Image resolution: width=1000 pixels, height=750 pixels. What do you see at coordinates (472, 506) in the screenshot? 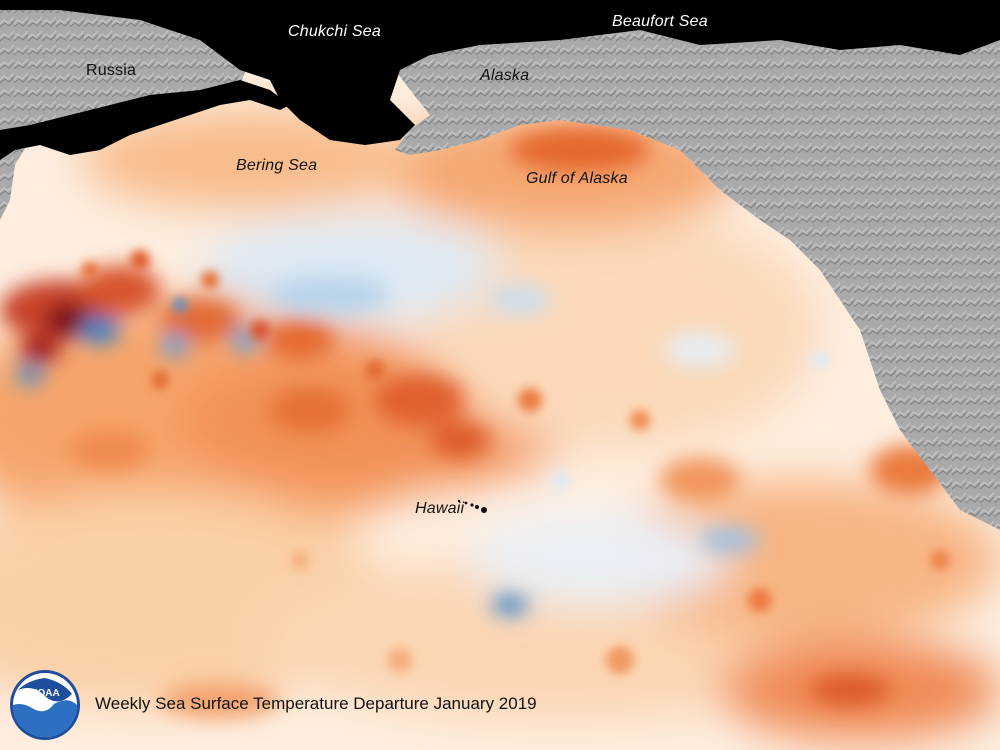
I see `hawaii-islands` at bounding box center [472, 506].